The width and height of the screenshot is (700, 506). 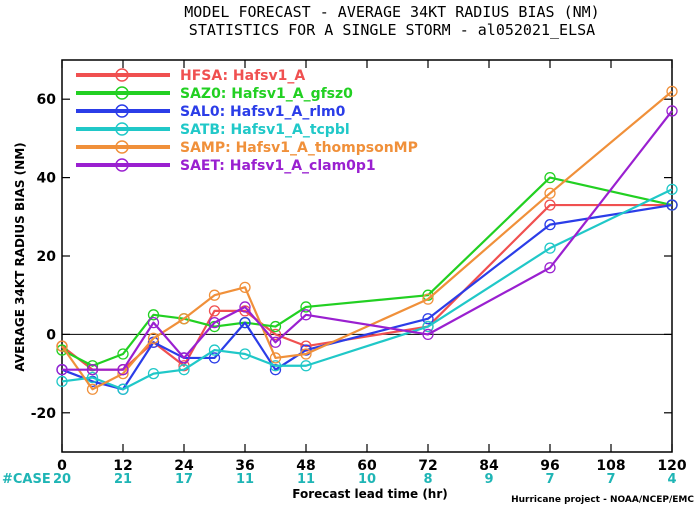 I want to click on case-counts: 20 21 17 11 11 10 8 9 7 7 4, so click(x=365, y=479).